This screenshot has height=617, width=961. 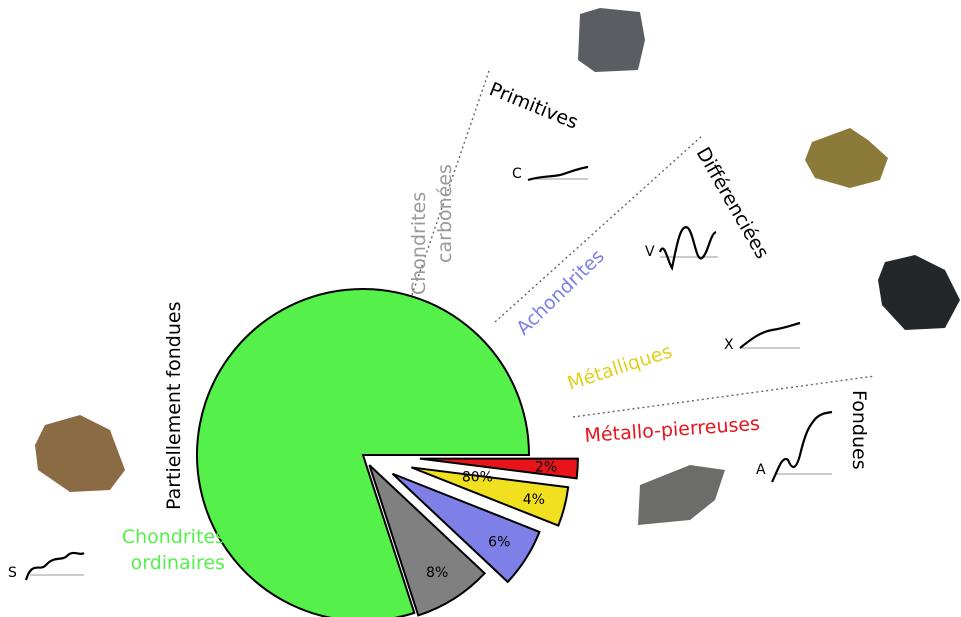 What do you see at coordinates (437, 573) in the screenshot?
I see `value-label: 8%` at bounding box center [437, 573].